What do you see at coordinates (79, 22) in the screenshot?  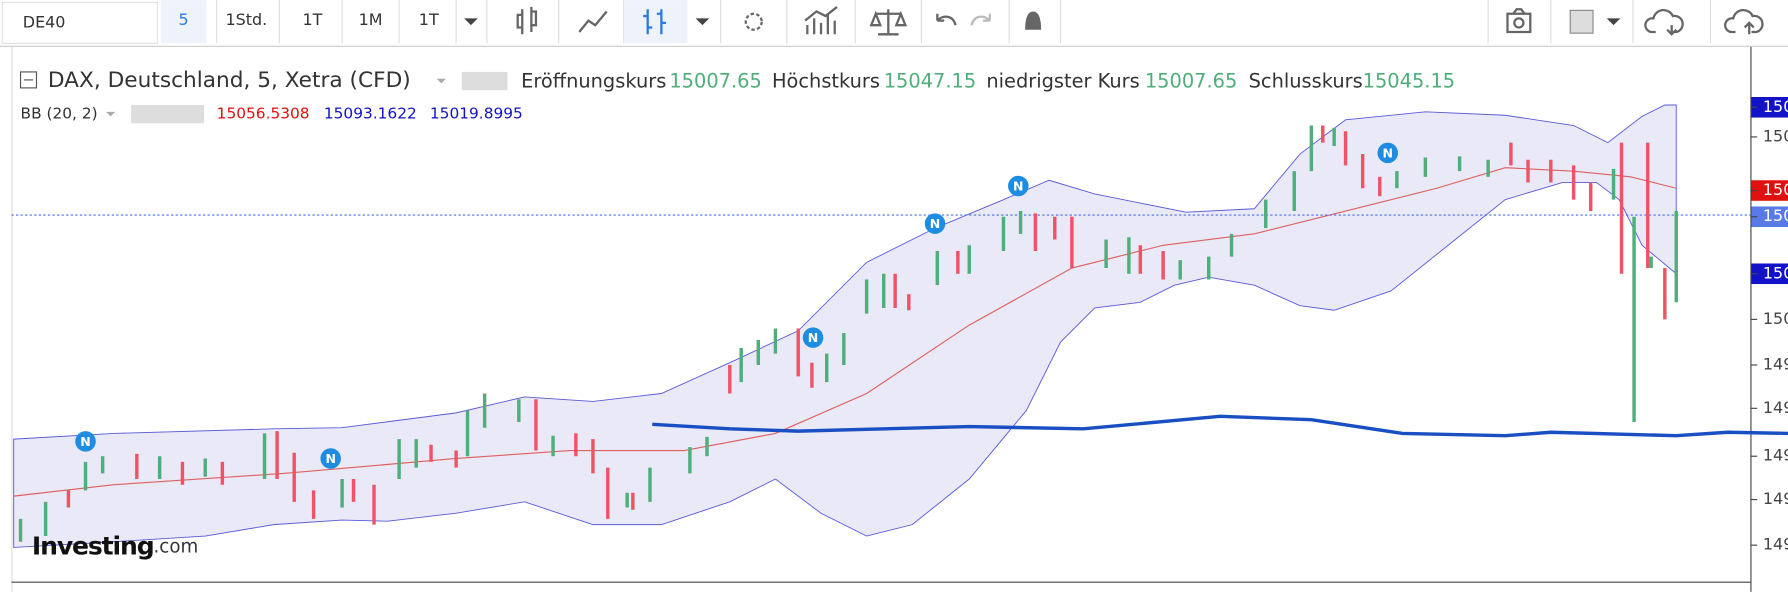 I see `symbol-box` at bounding box center [79, 22].